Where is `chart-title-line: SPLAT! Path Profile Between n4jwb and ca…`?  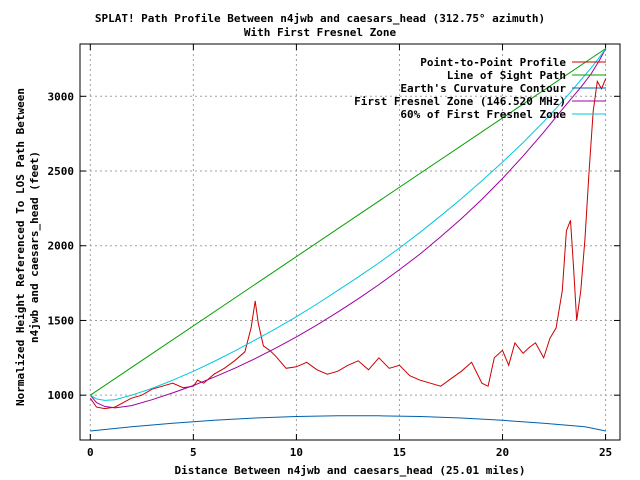 chart-title-line: SPLAT! Path Profile Between n4jwb and ca… is located at coordinates (320, 18).